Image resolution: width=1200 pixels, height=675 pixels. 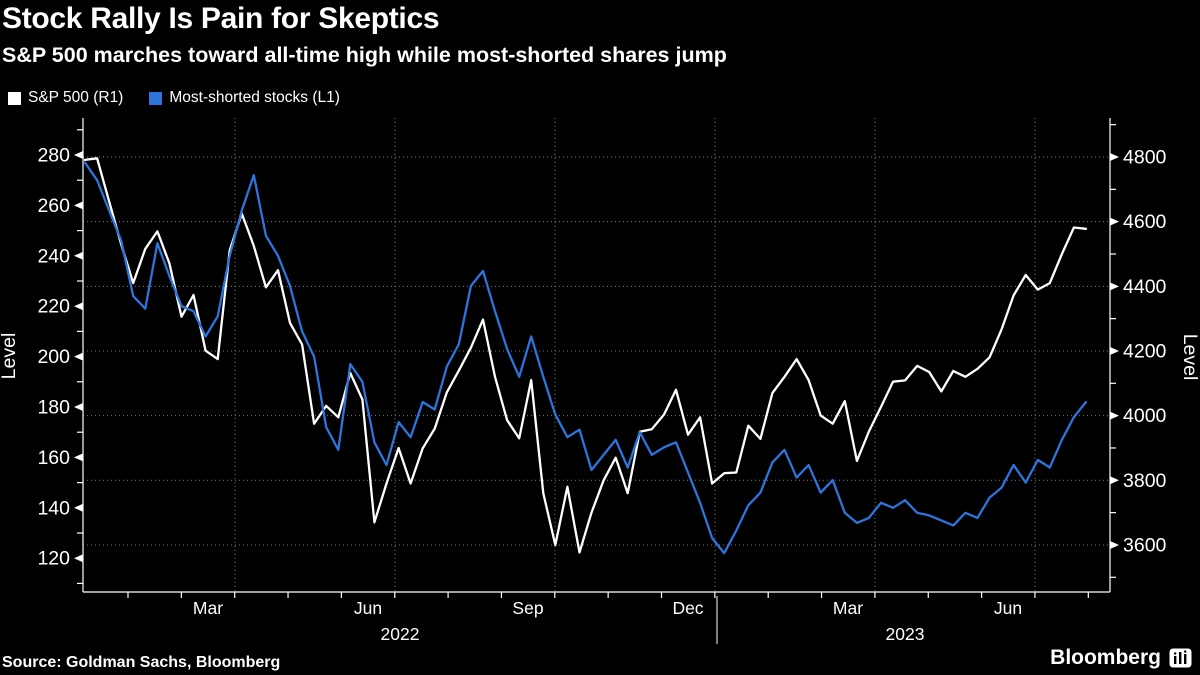 I want to click on bloomberg-brand: Bloomberg, so click(x=1121, y=658).